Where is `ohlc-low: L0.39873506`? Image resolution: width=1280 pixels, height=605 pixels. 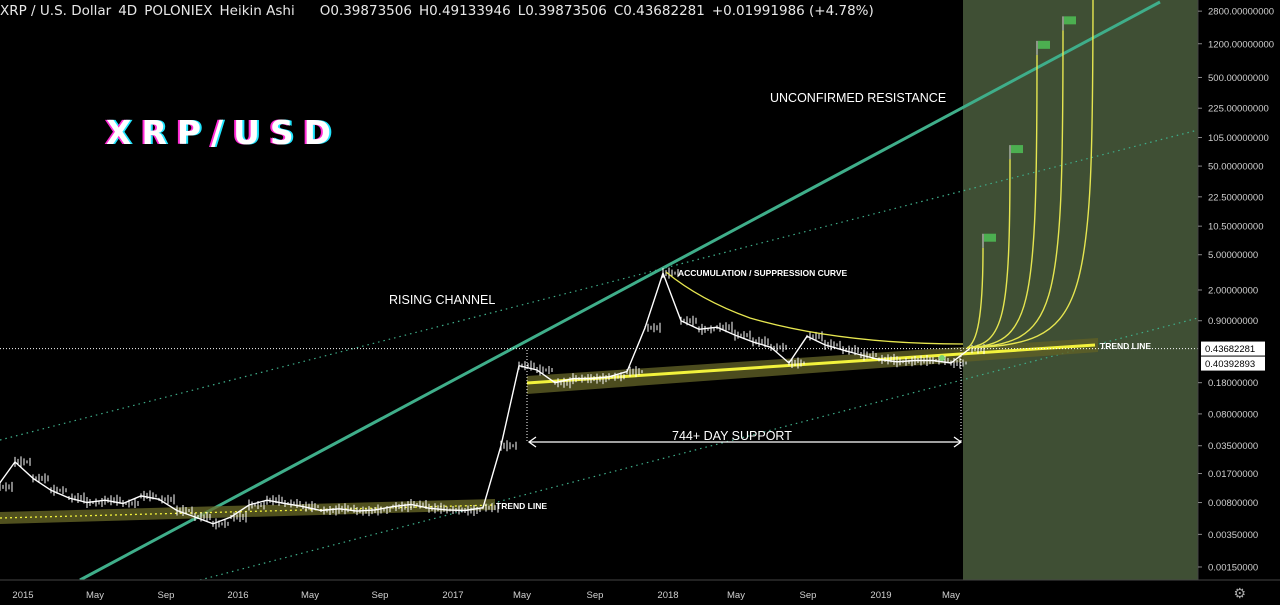 ohlc-low: L0.39873506 is located at coordinates (562, 11).